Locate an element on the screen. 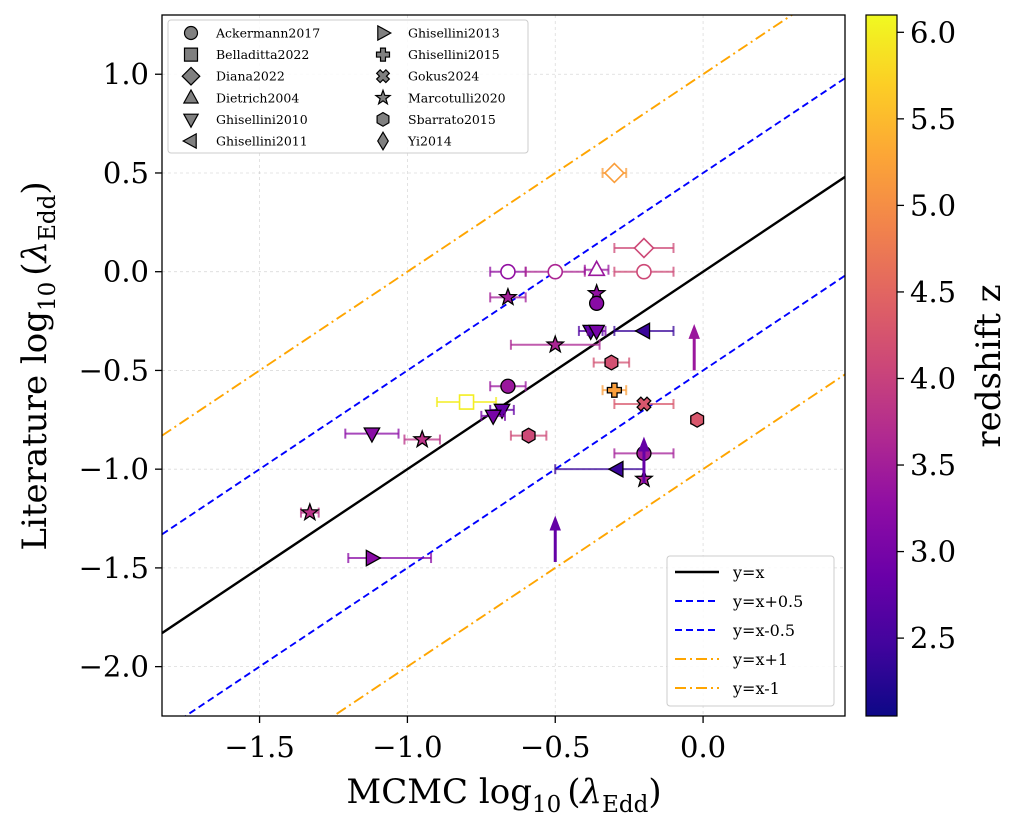  y-axis-label: Literature log10 (λEdd) is located at coordinates (38, 365).